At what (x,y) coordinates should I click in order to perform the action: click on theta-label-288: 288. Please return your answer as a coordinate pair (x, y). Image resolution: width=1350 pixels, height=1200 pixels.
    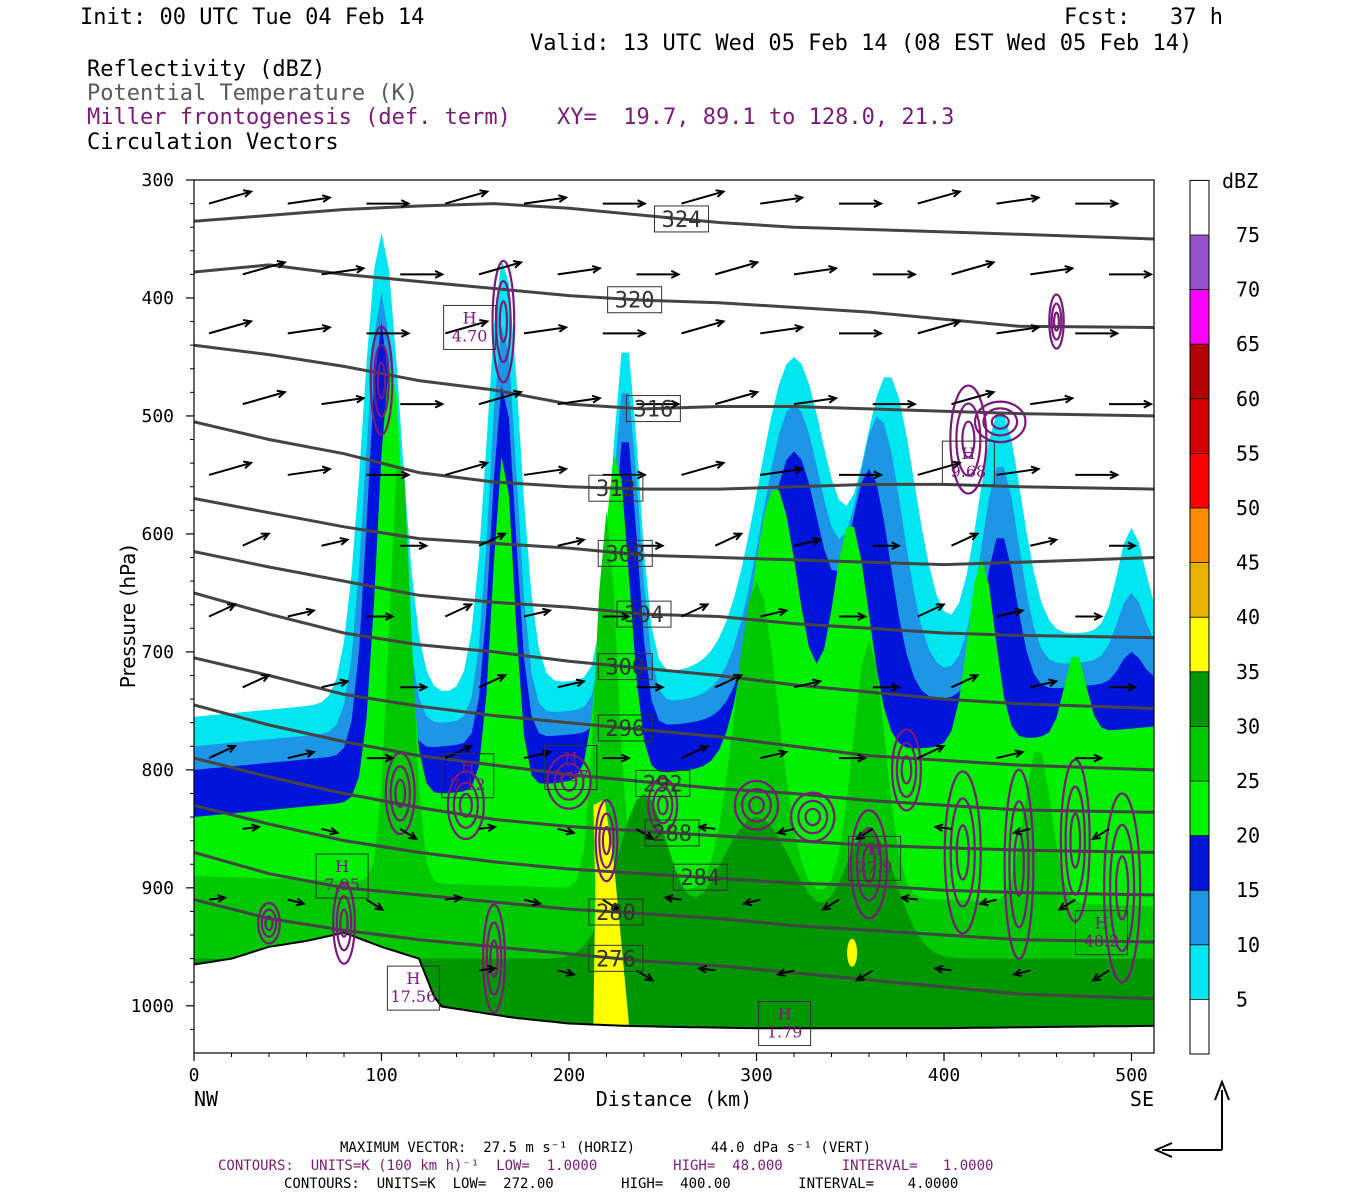
    Looking at the image, I should click on (672, 833).